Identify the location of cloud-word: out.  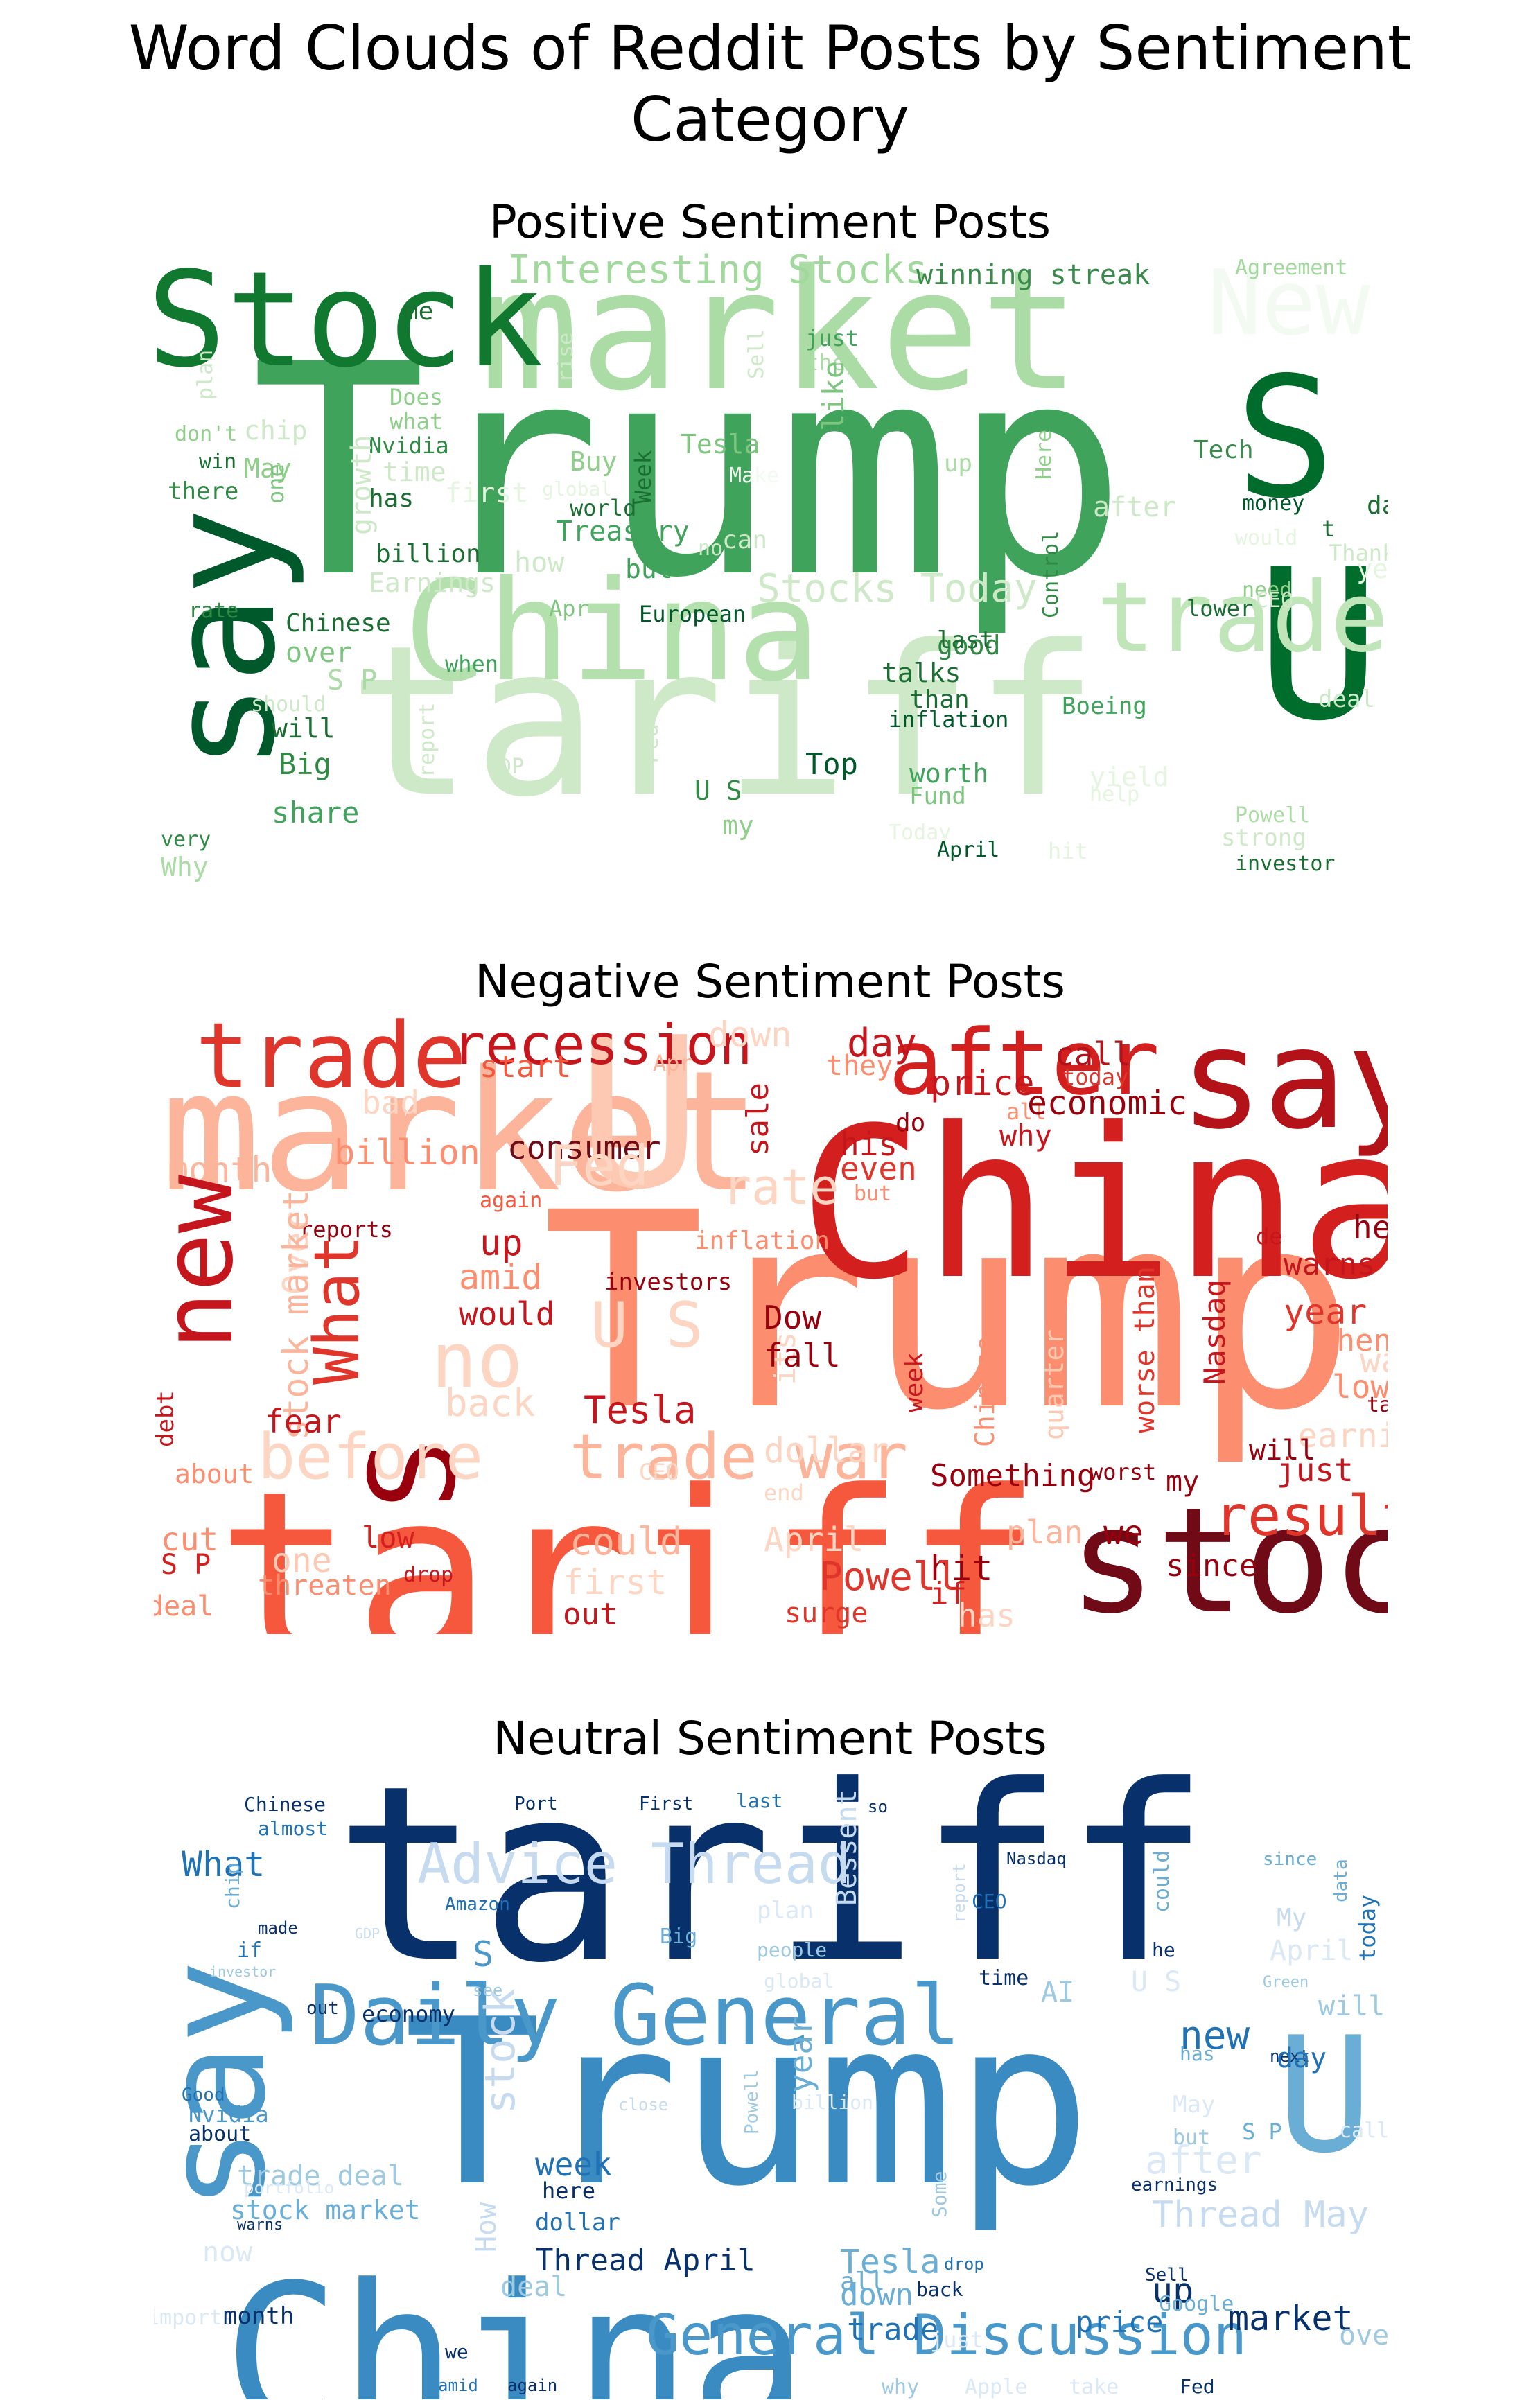
(590, 1614).